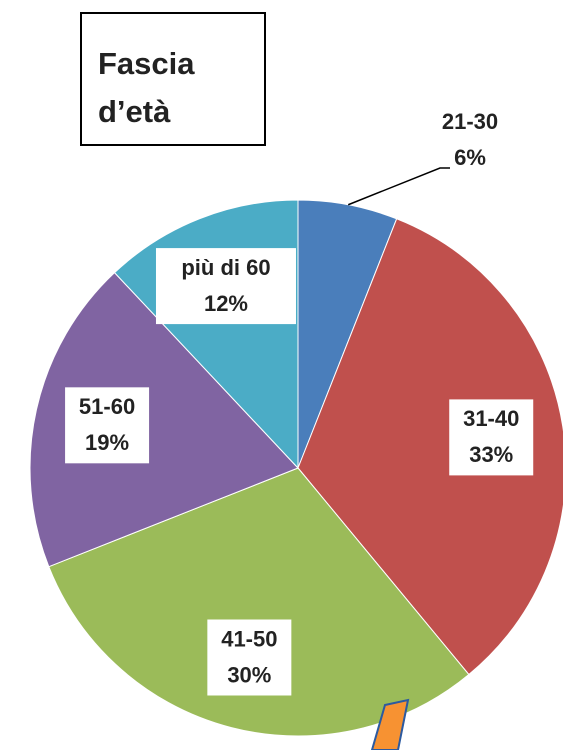 The image size is (563, 750). What do you see at coordinates (107, 406) in the screenshot?
I see `category-label: 51-60` at bounding box center [107, 406].